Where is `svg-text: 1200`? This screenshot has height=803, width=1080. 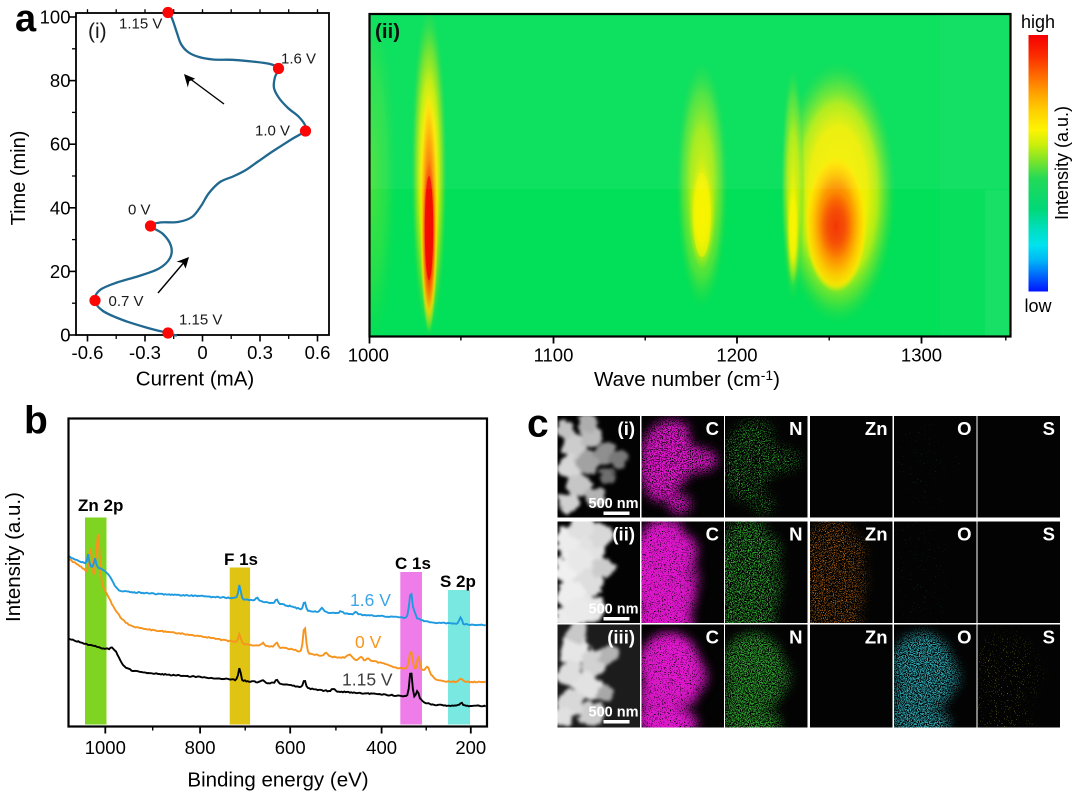 svg-text: 1200 is located at coordinates (736, 355).